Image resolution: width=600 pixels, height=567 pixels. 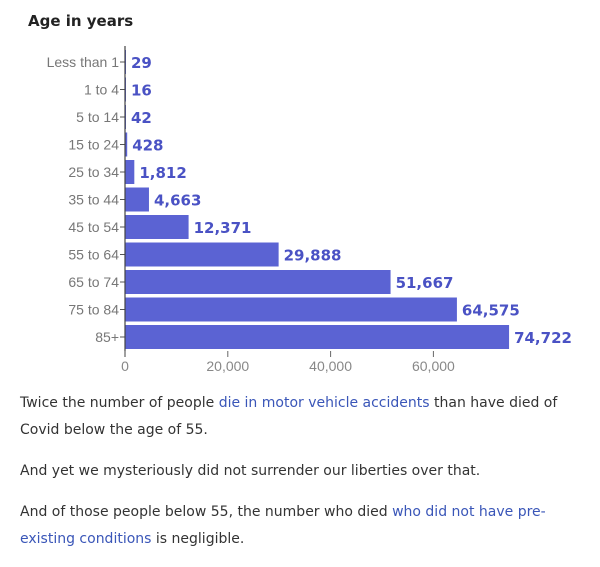 What do you see at coordinates (93, 200) in the screenshot?
I see `y-tick-label: 35 to 44` at bounding box center [93, 200].